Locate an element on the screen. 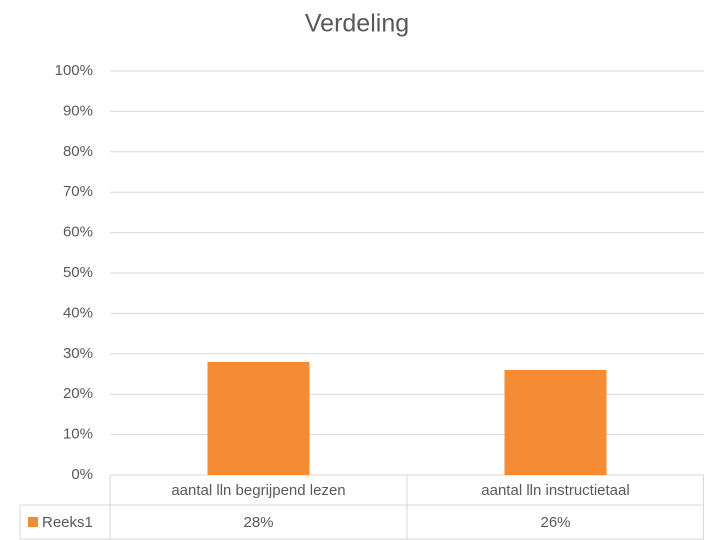 The height and width of the screenshot is (540, 704). y-tick-label: 100% is located at coordinates (74, 70).